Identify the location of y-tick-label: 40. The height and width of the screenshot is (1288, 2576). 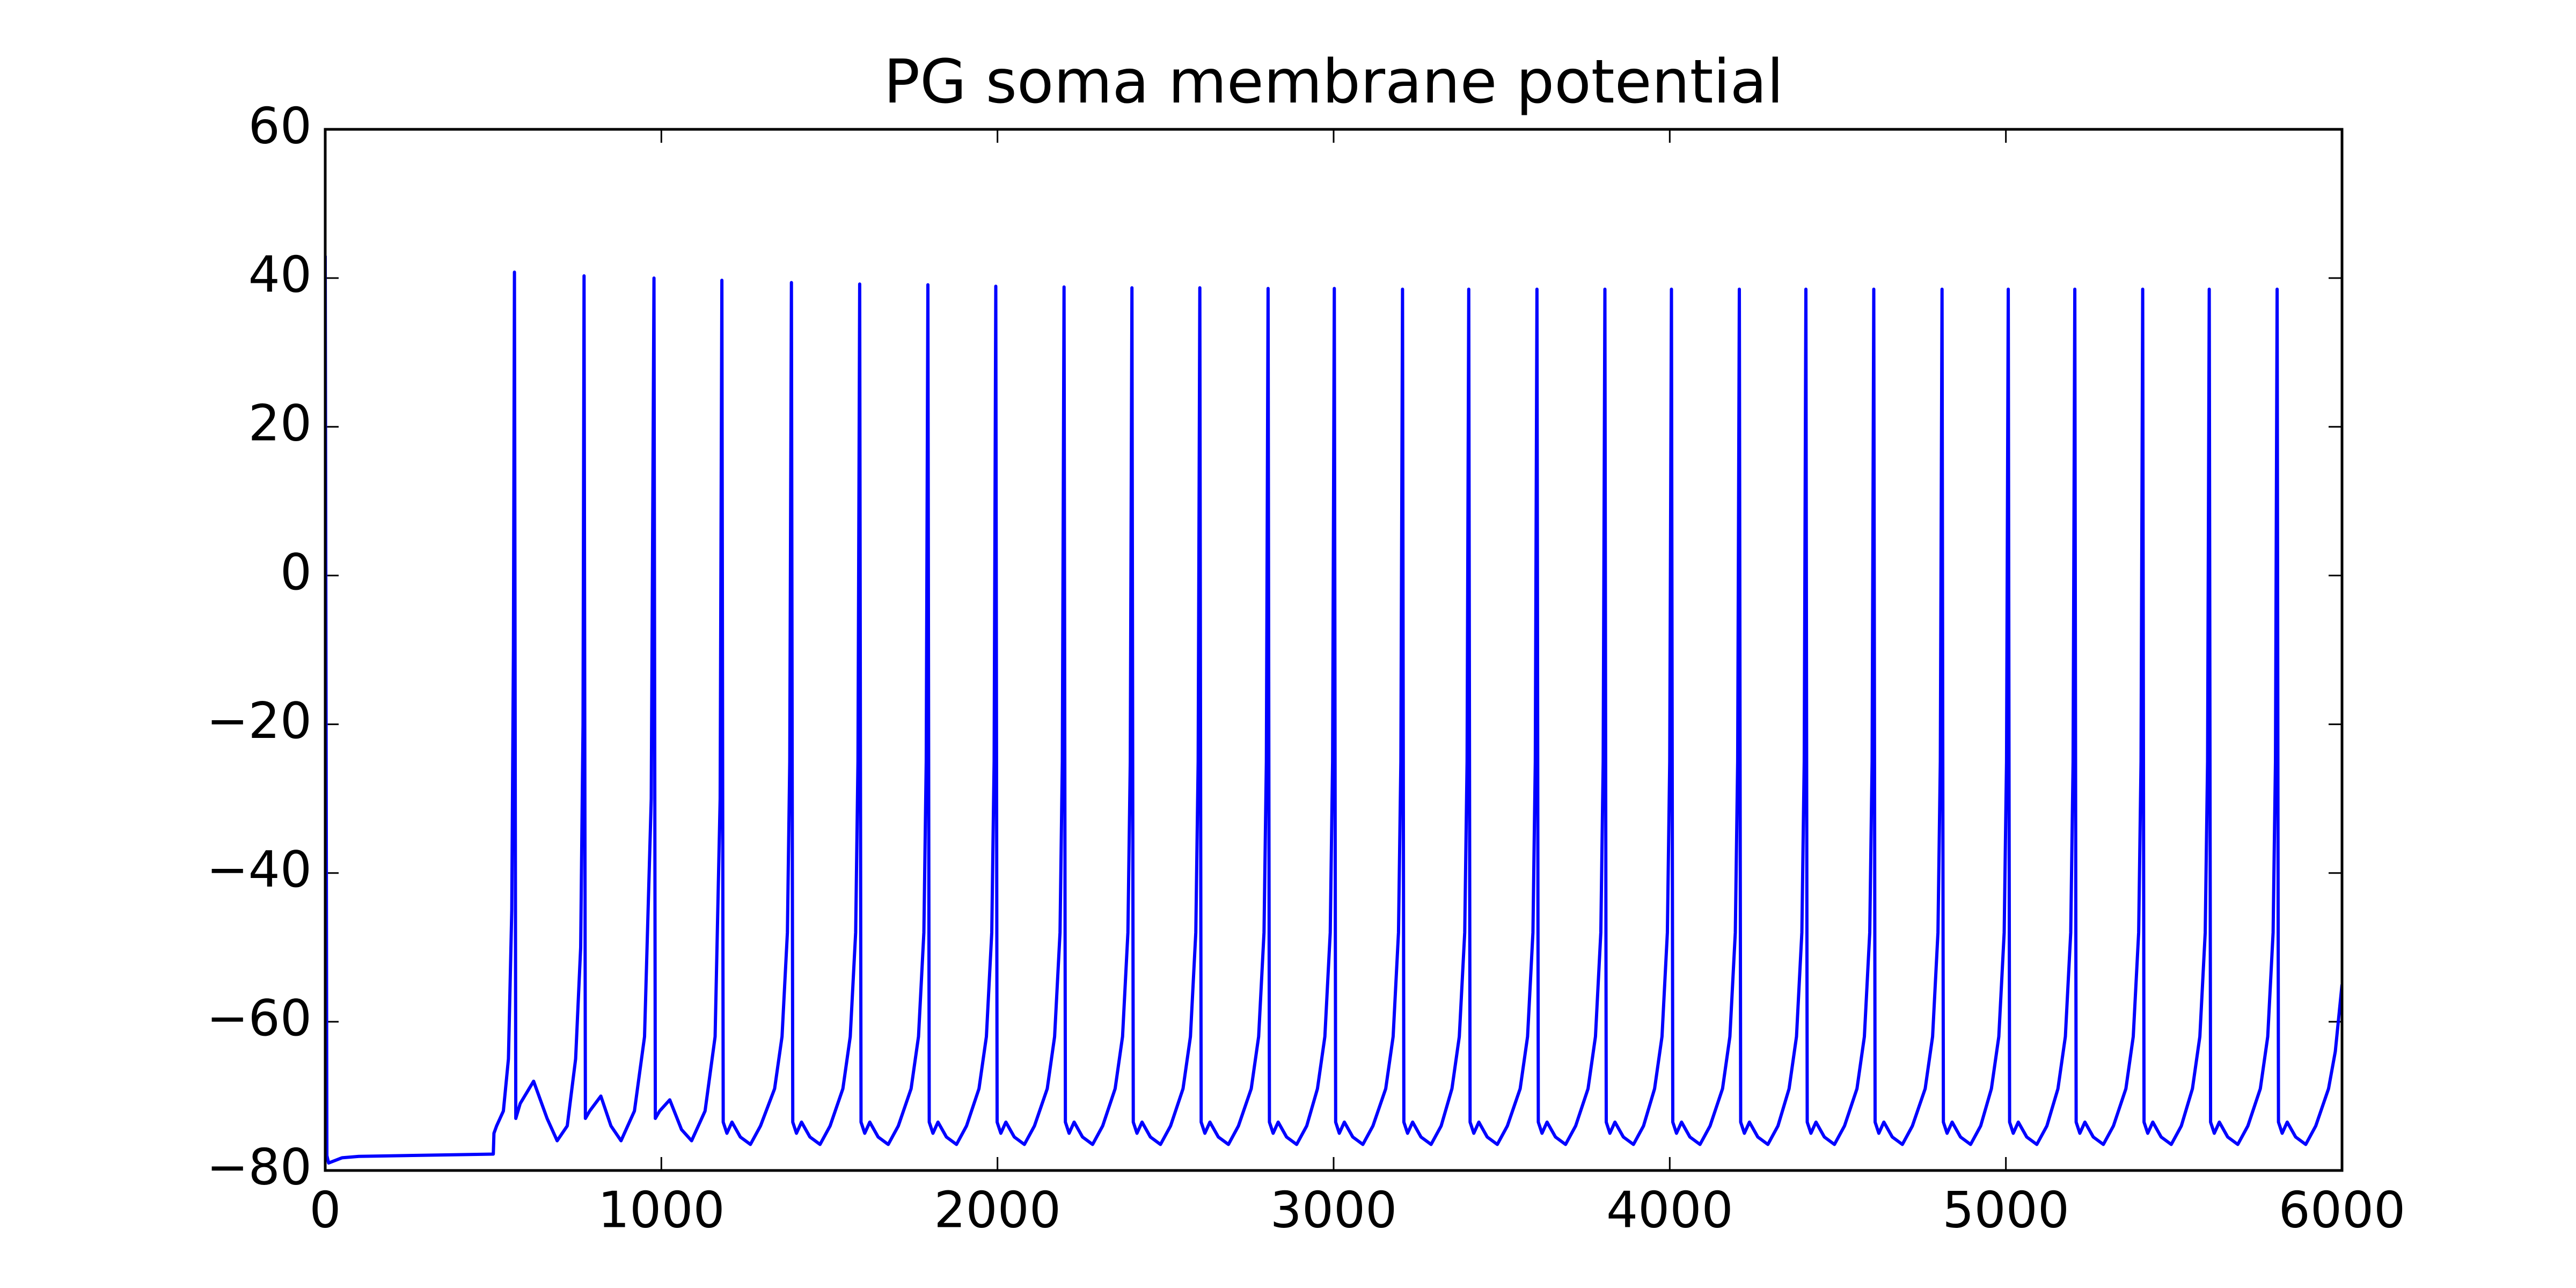
(280, 275).